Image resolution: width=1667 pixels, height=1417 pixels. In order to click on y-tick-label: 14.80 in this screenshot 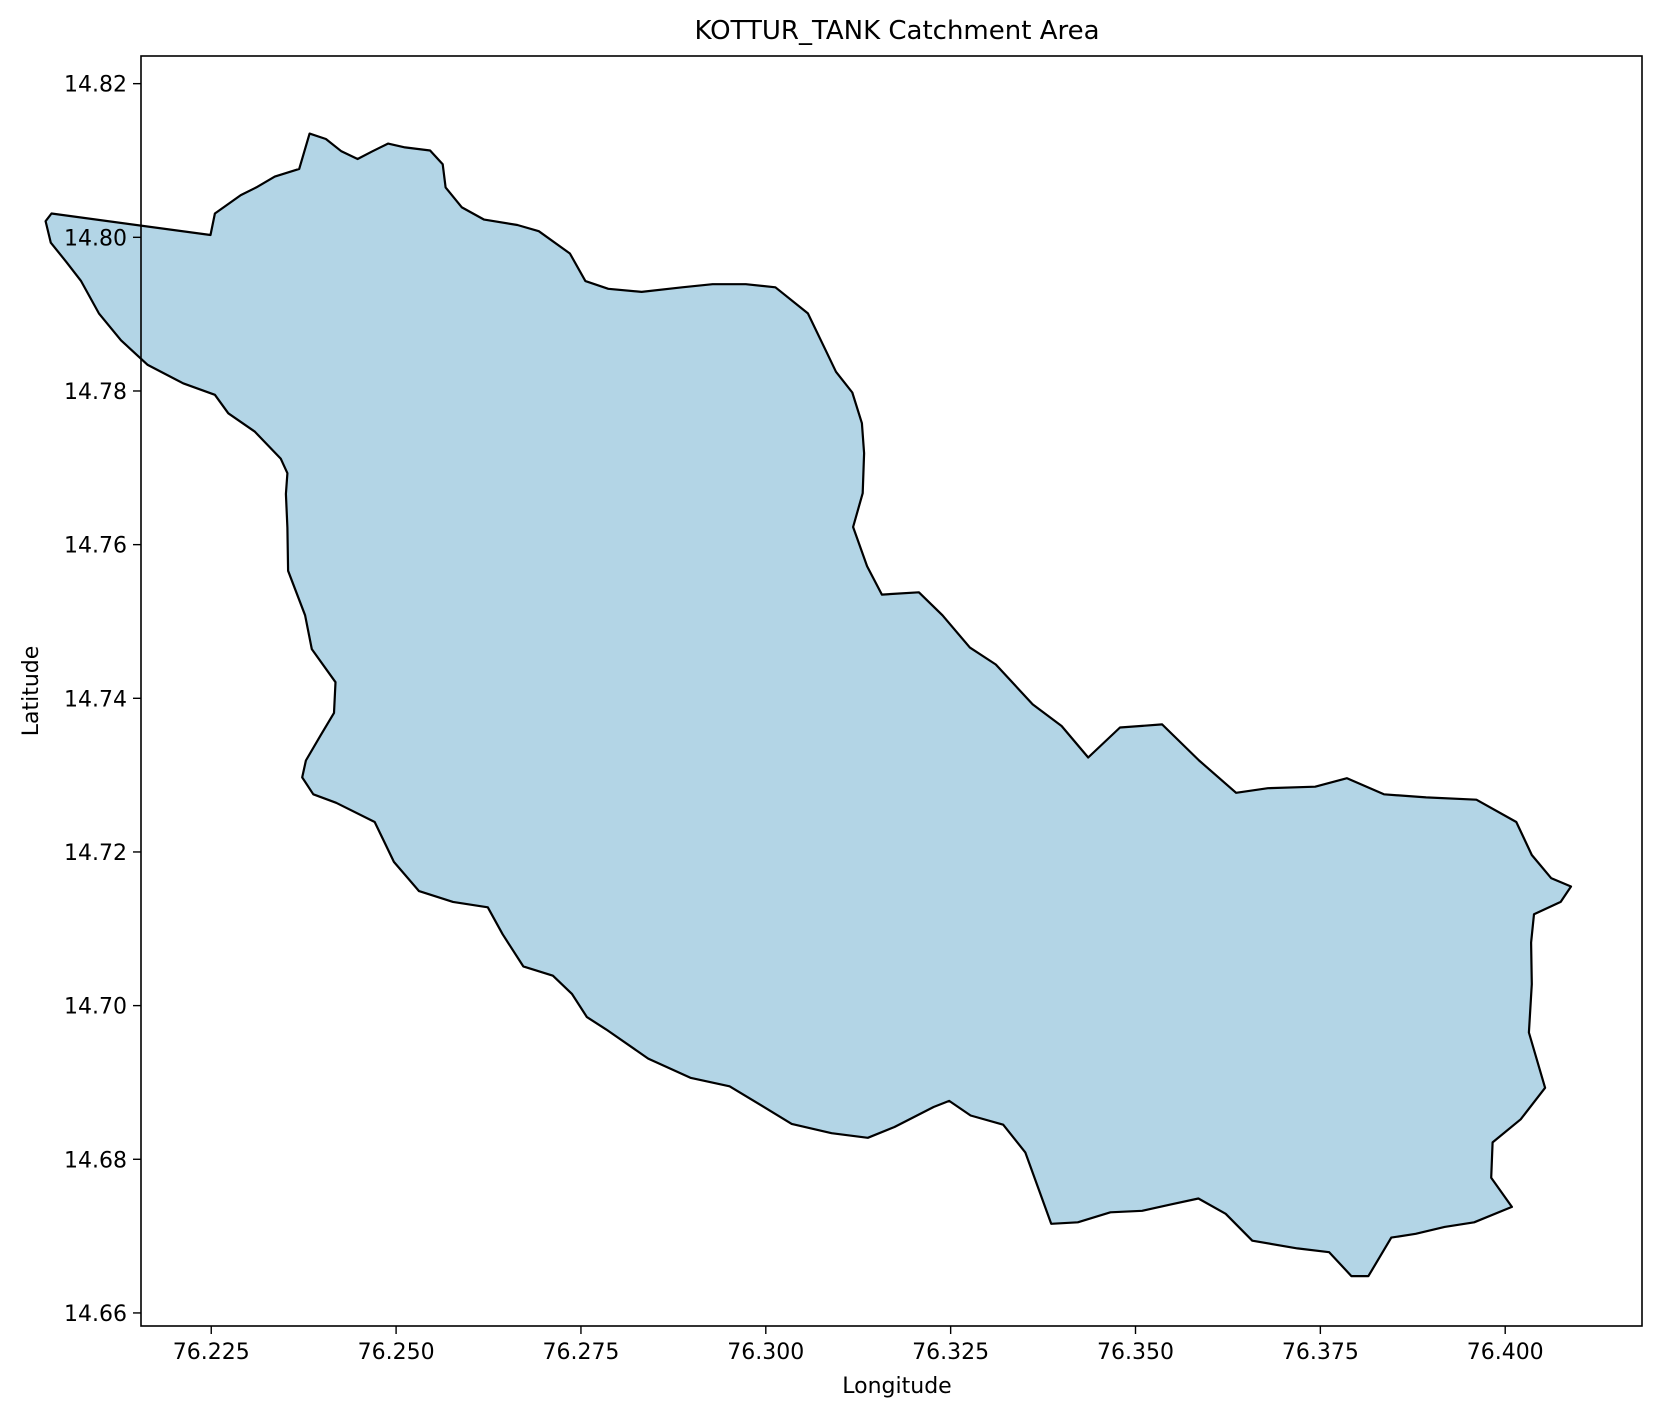, I will do `click(95, 238)`.